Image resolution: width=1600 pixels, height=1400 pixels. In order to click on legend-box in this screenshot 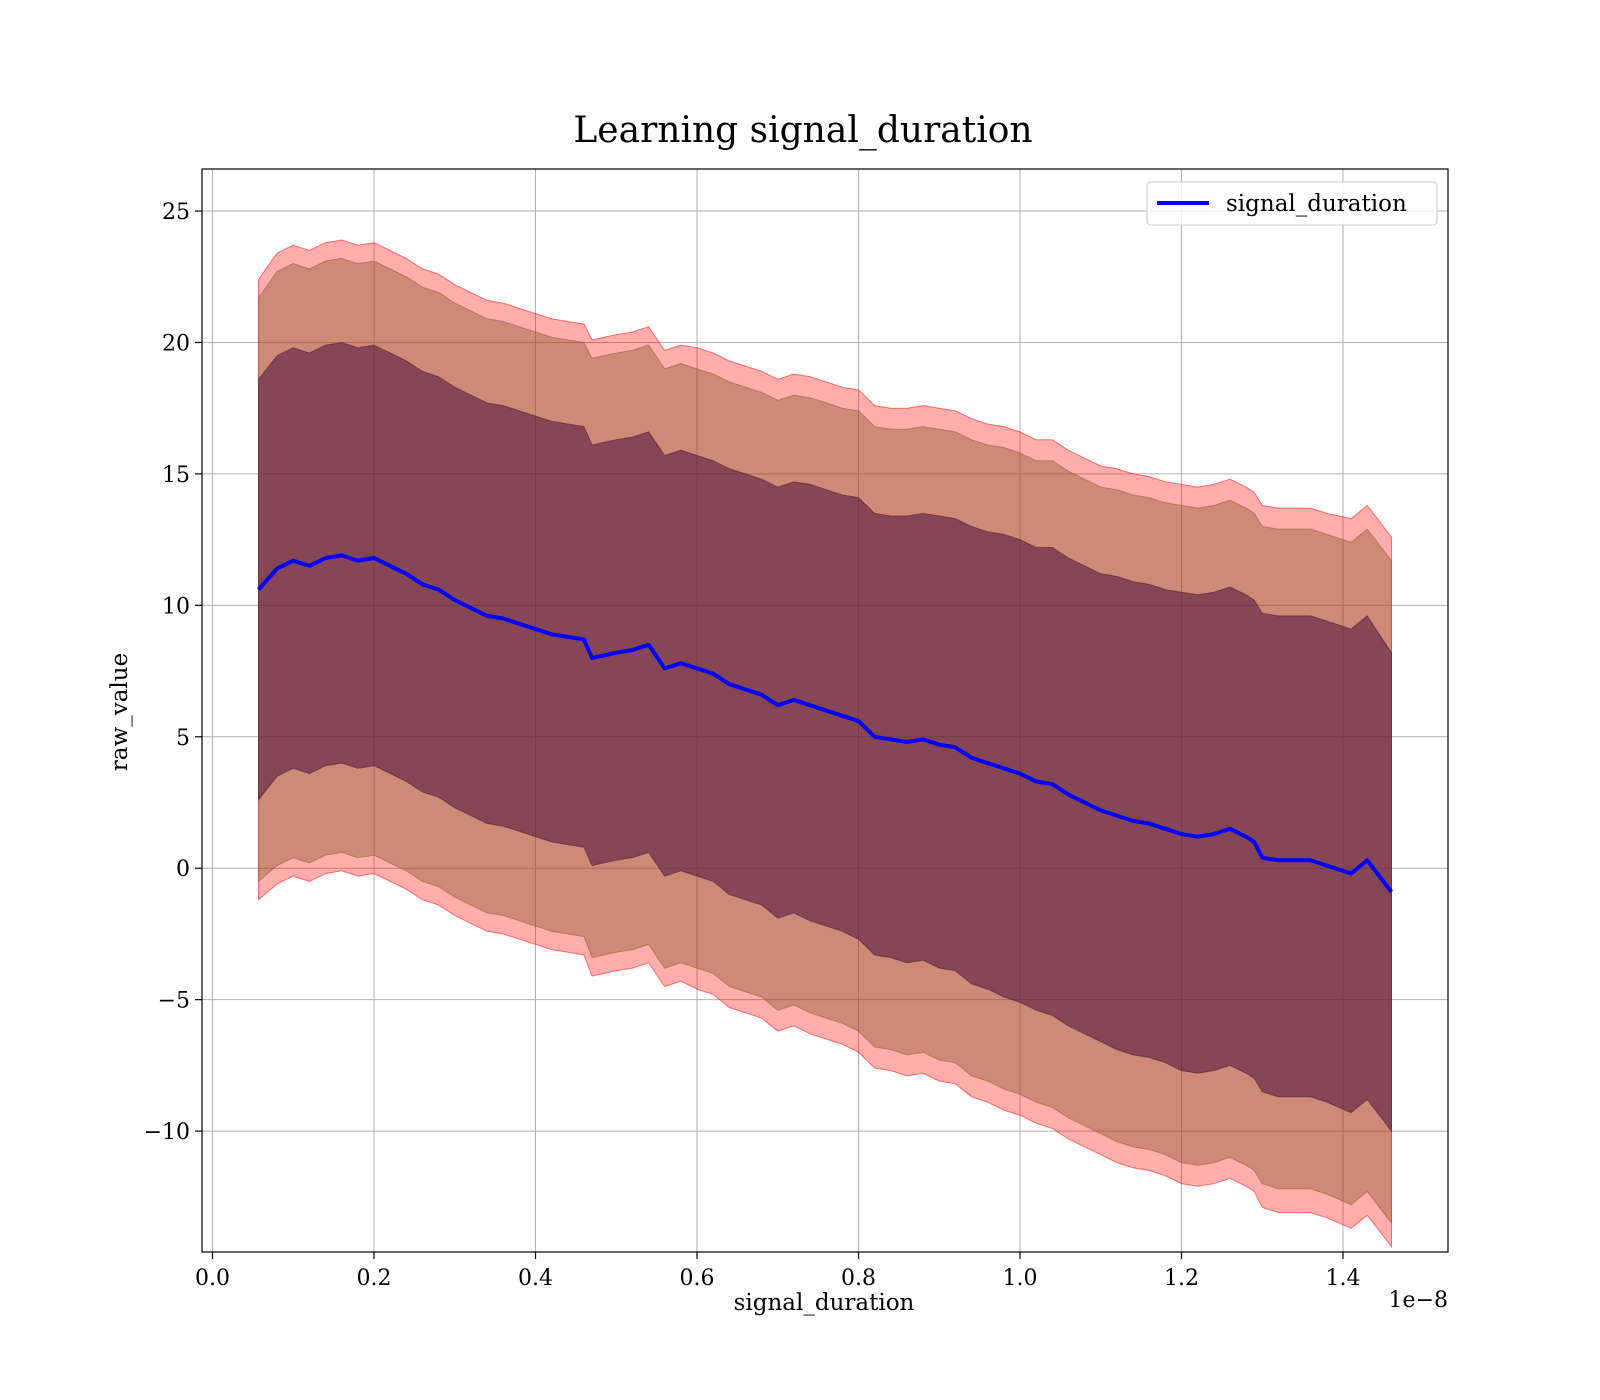, I will do `click(1292, 203)`.